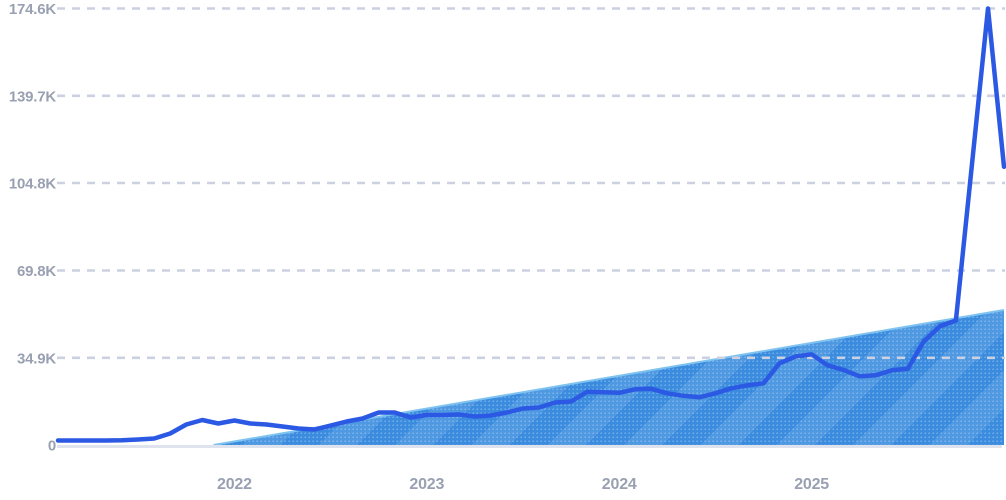 This screenshot has width=1006, height=500. I want to click on y-tick-label: 104.8K, so click(33, 184).